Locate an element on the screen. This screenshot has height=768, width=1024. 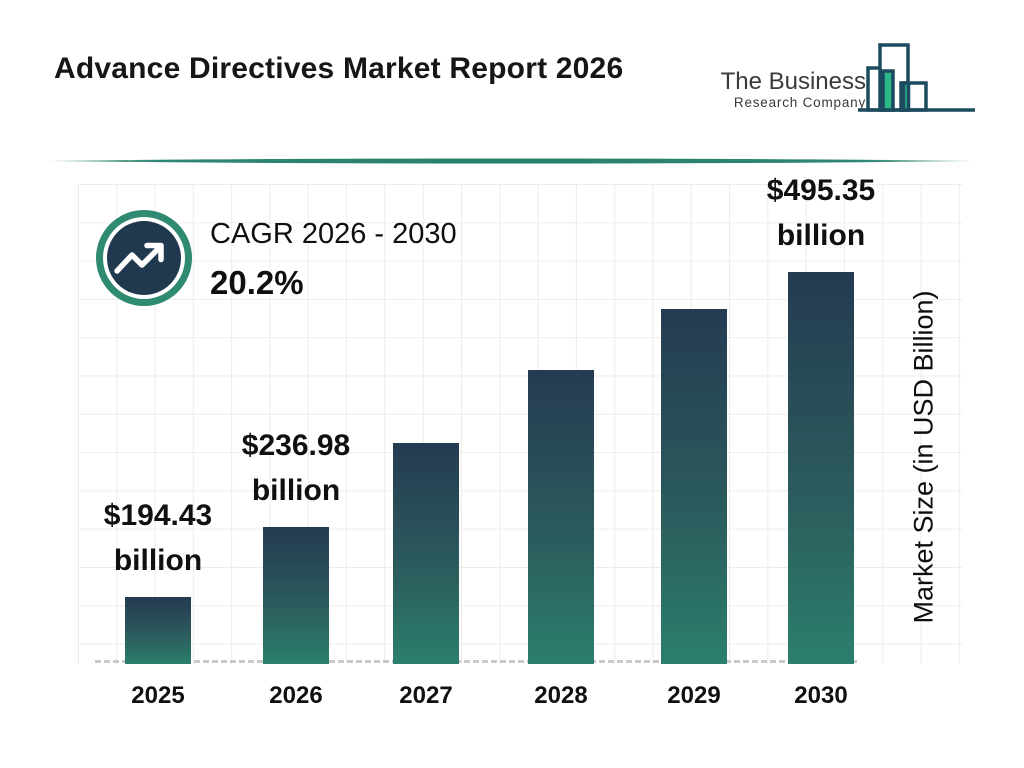
bar-value-line1: $194.43 is located at coordinates (158, 515).